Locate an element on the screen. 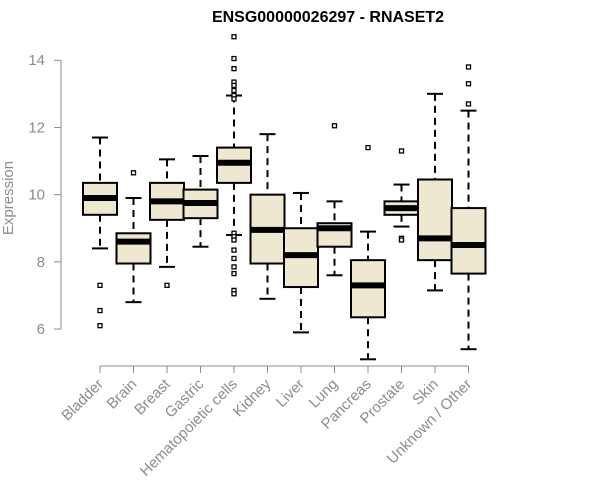 Image resolution: width=600 pixels, height=500 pixels. y-tick-label: 12 is located at coordinates (36, 127).